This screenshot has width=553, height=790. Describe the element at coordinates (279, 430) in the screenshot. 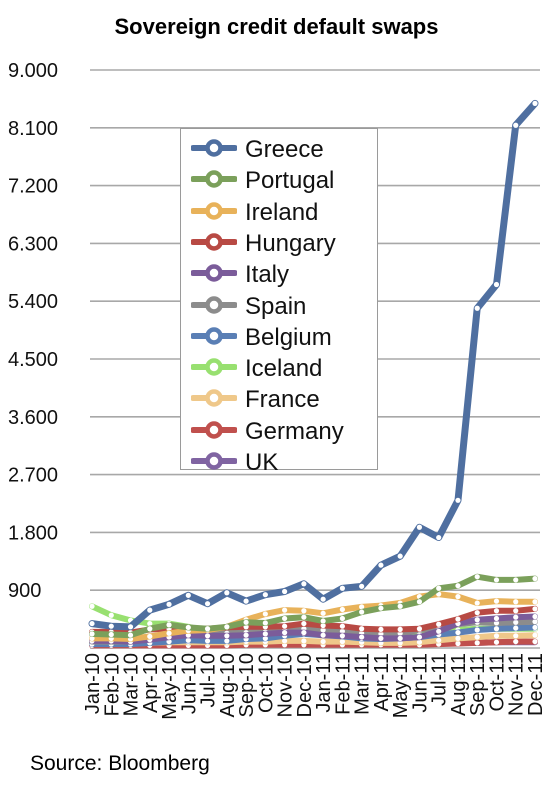

I see `legend-item-germany: Germany` at that location.